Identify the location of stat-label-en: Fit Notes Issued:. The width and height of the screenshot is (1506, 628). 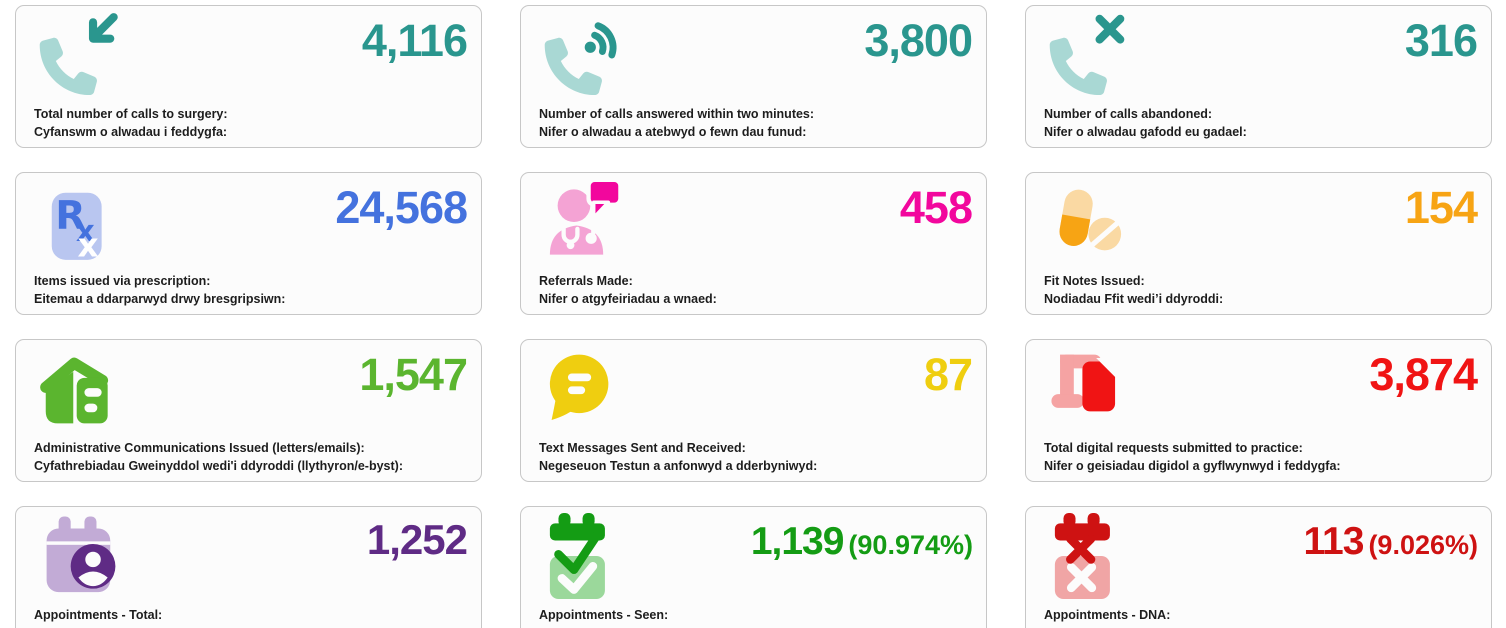
(1094, 281).